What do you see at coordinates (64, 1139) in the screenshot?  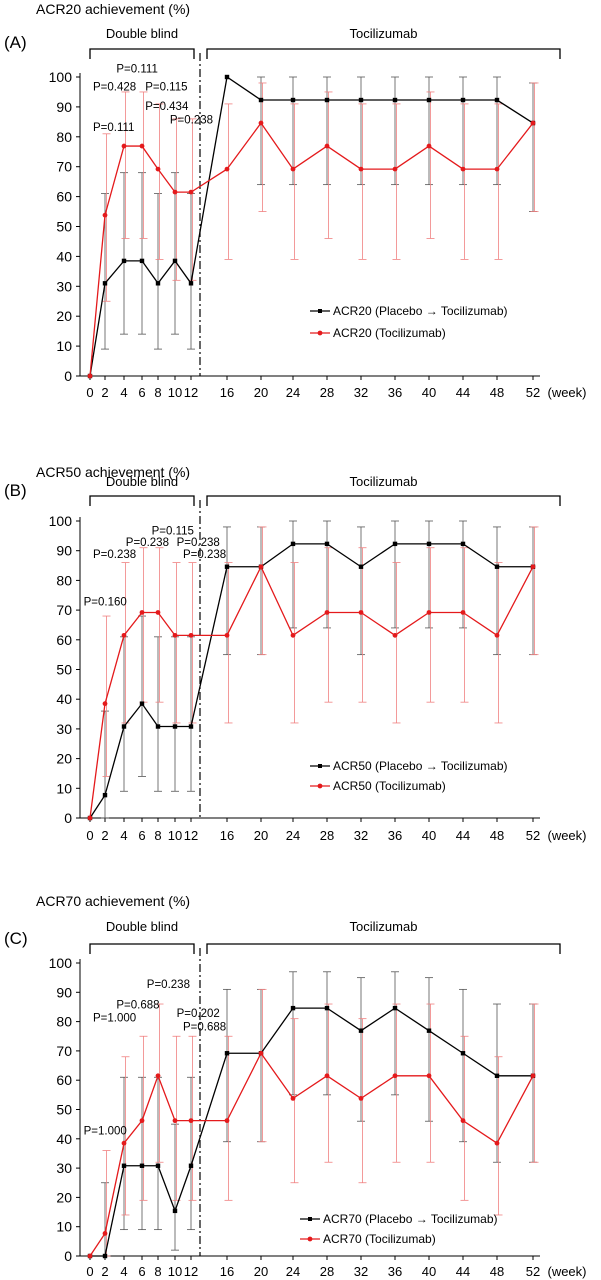 I see `y-tick-label: 40` at bounding box center [64, 1139].